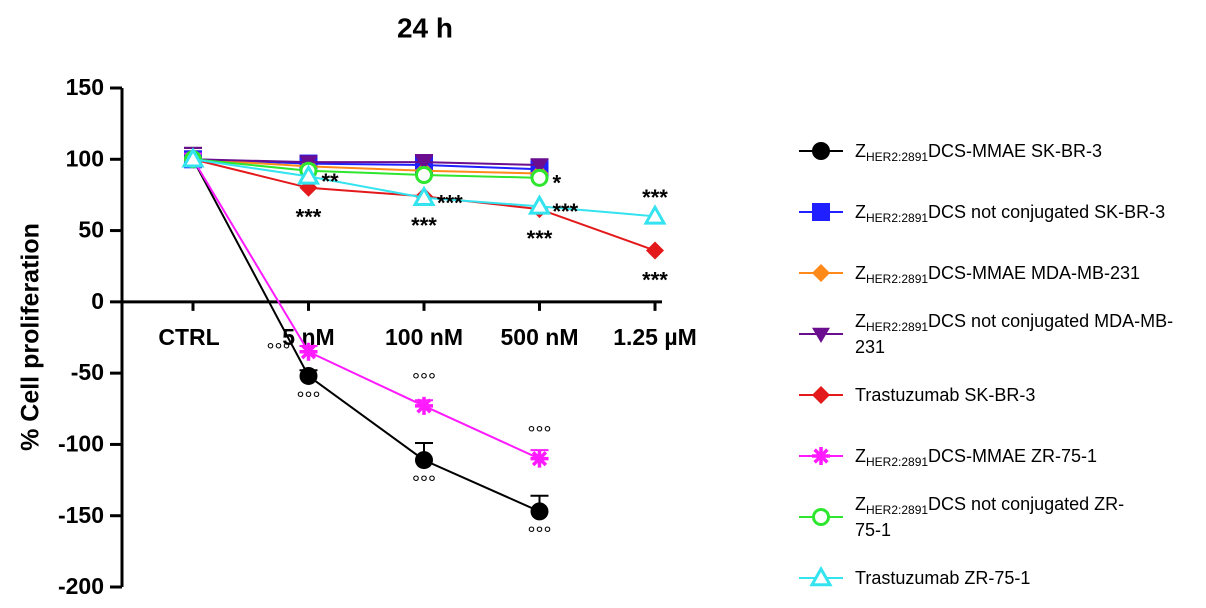  What do you see at coordinates (1015, 150) in the screenshot?
I see `legend-text: DCS-MMAE SK-BR-3` at bounding box center [1015, 150].